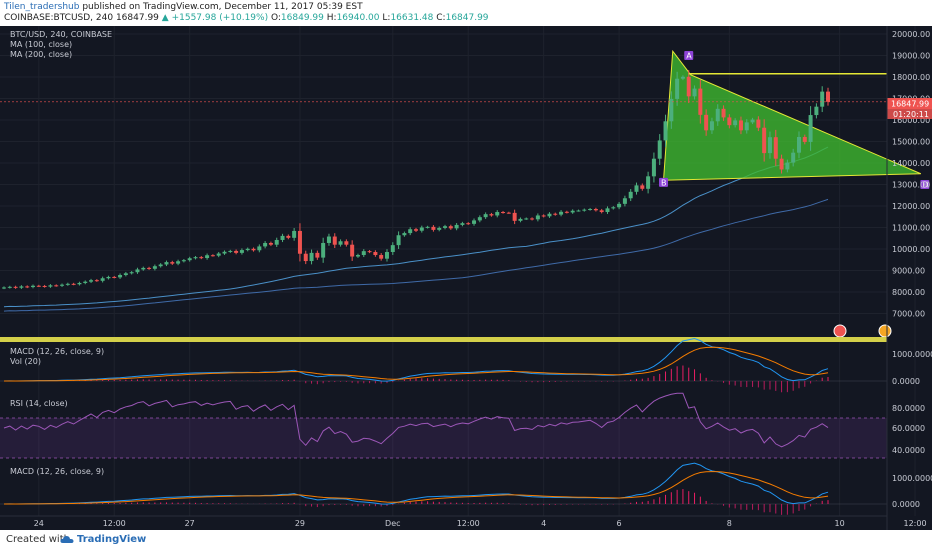 The height and width of the screenshot is (550, 932). Describe the element at coordinates (466, 540) in the screenshot. I see `footer: Created with TradingView` at that location.